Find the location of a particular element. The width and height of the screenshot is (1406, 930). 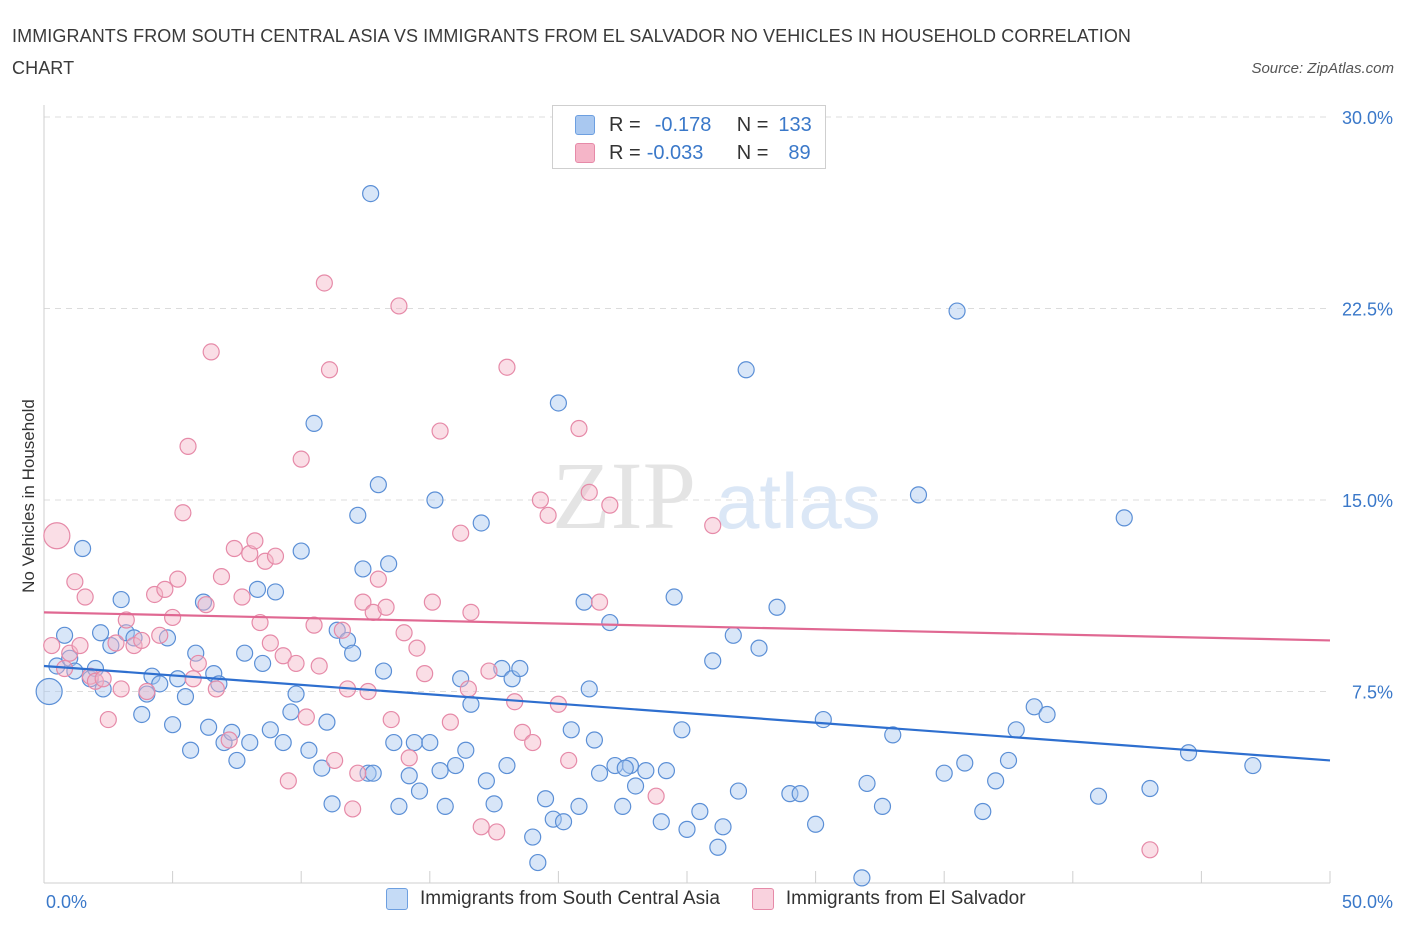

y-tick-label: 22.5% is located at coordinates (1367, 310).